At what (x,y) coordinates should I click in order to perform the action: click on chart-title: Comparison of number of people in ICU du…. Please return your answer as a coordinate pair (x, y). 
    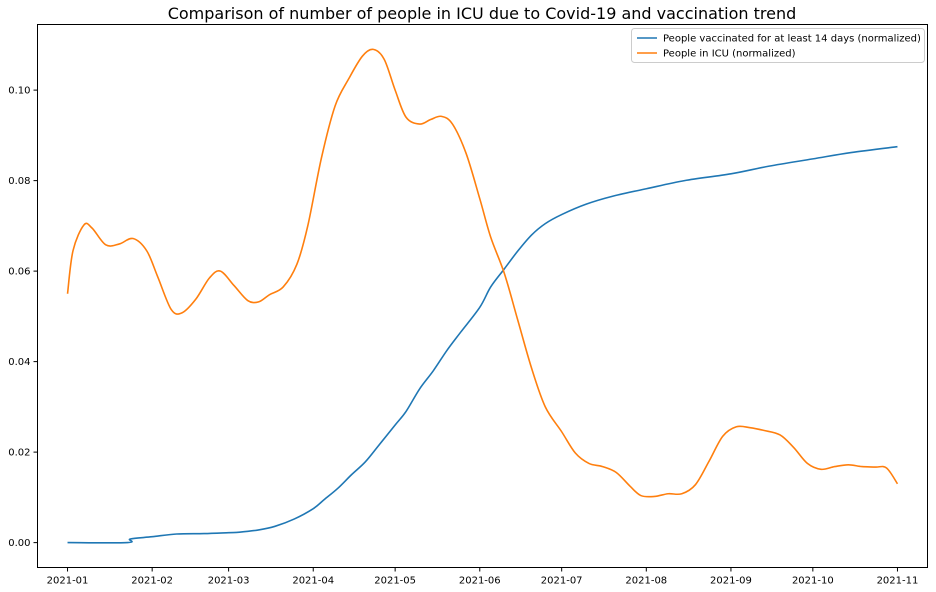
    Looking at the image, I should click on (482, 13).